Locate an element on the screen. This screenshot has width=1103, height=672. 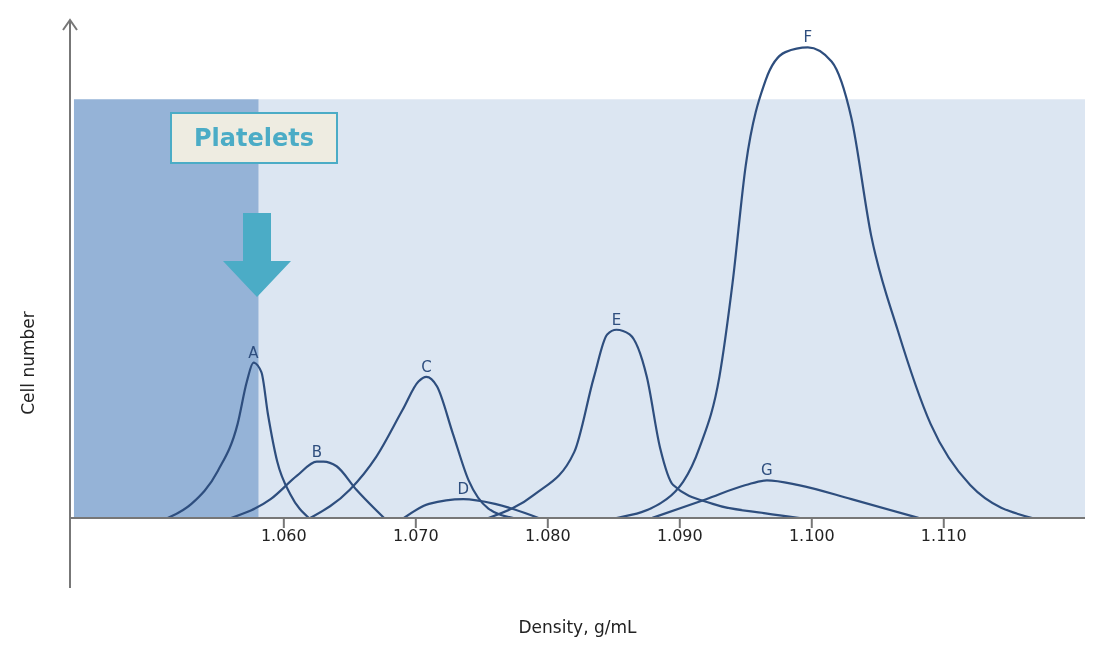
x-tick-label: 1.070 is located at coordinates (415, 536).